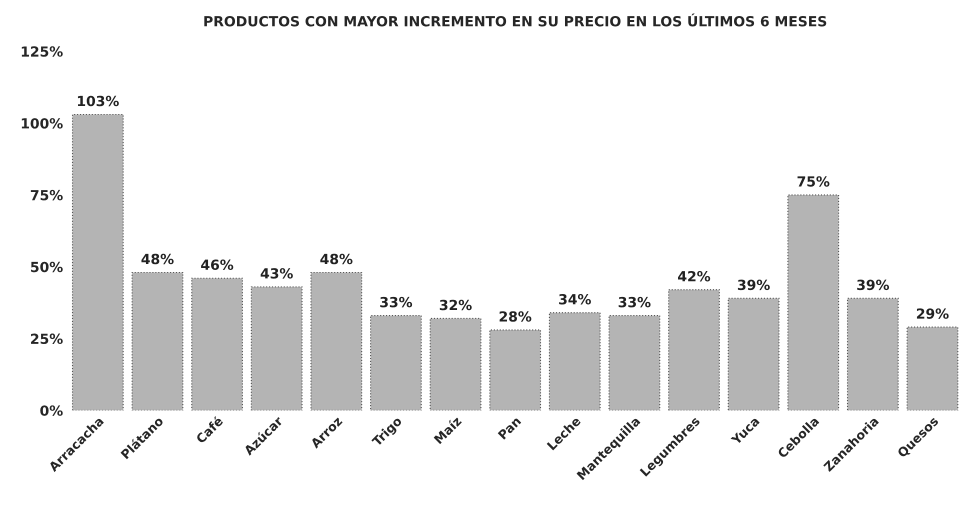 The width and height of the screenshot is (972, 513). I want to click on data-label: 29%, so click(932, 313).